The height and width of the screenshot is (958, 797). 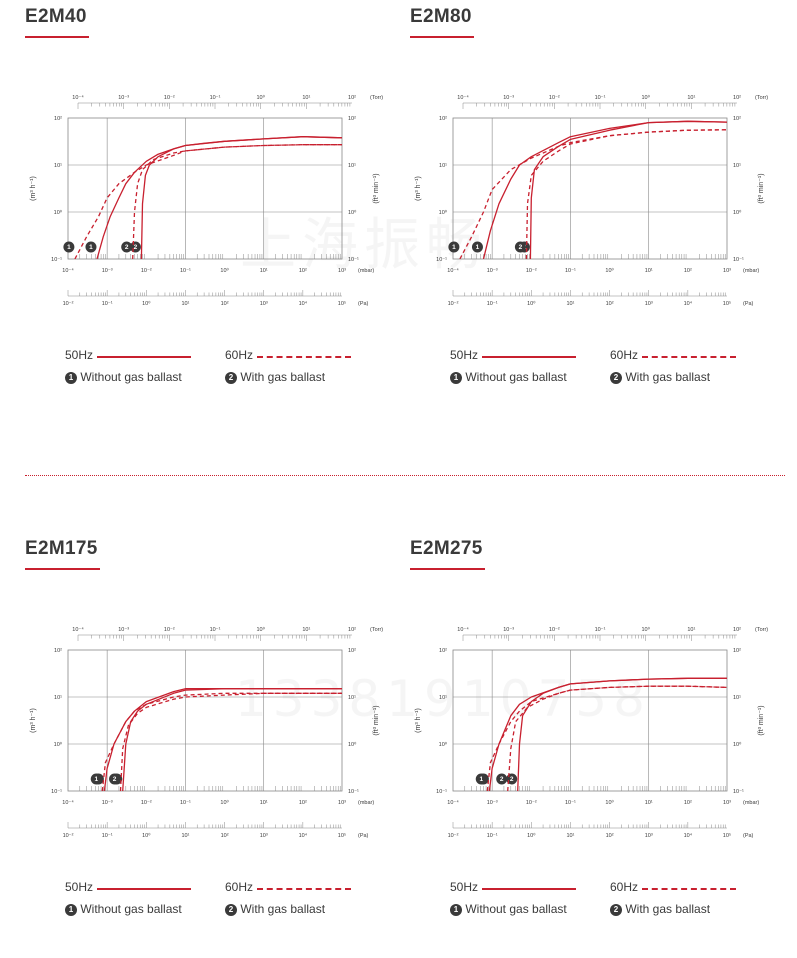 I want to click on x-tick-label-torr: 10⁻⁴, so click(x=463, y=629).